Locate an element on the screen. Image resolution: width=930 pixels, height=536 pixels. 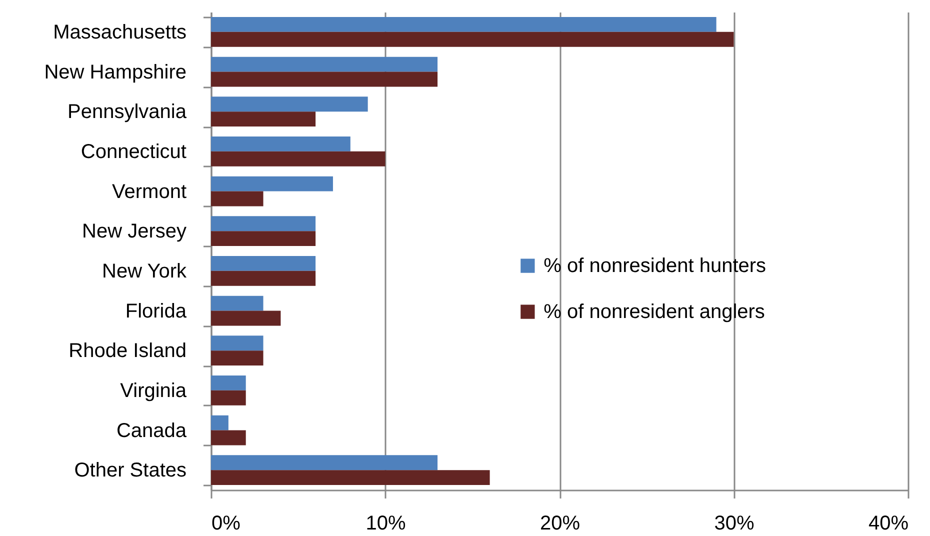
y-tick-label: Massachusetts is located at coordinates (119, 32).